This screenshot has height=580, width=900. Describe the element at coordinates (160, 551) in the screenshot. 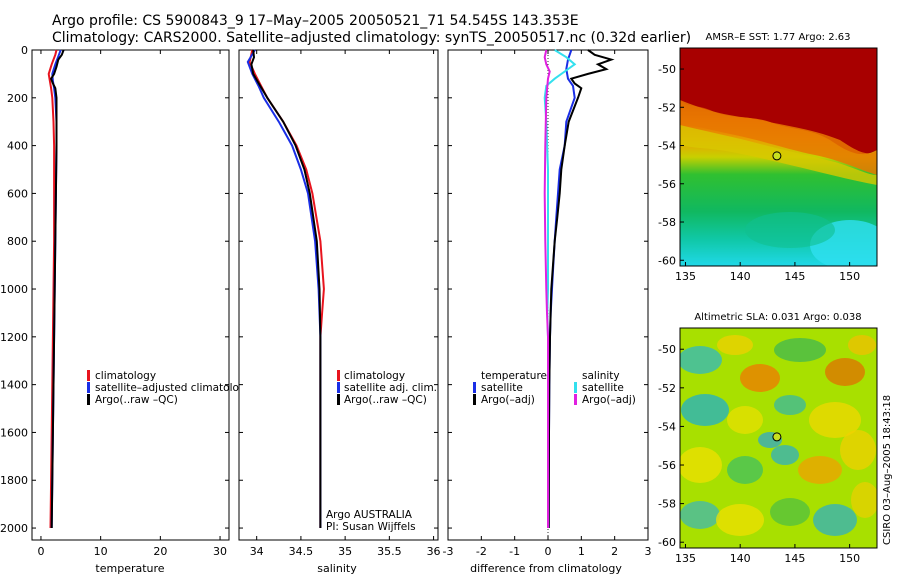

I see `x-tick-label: 20` at that location.